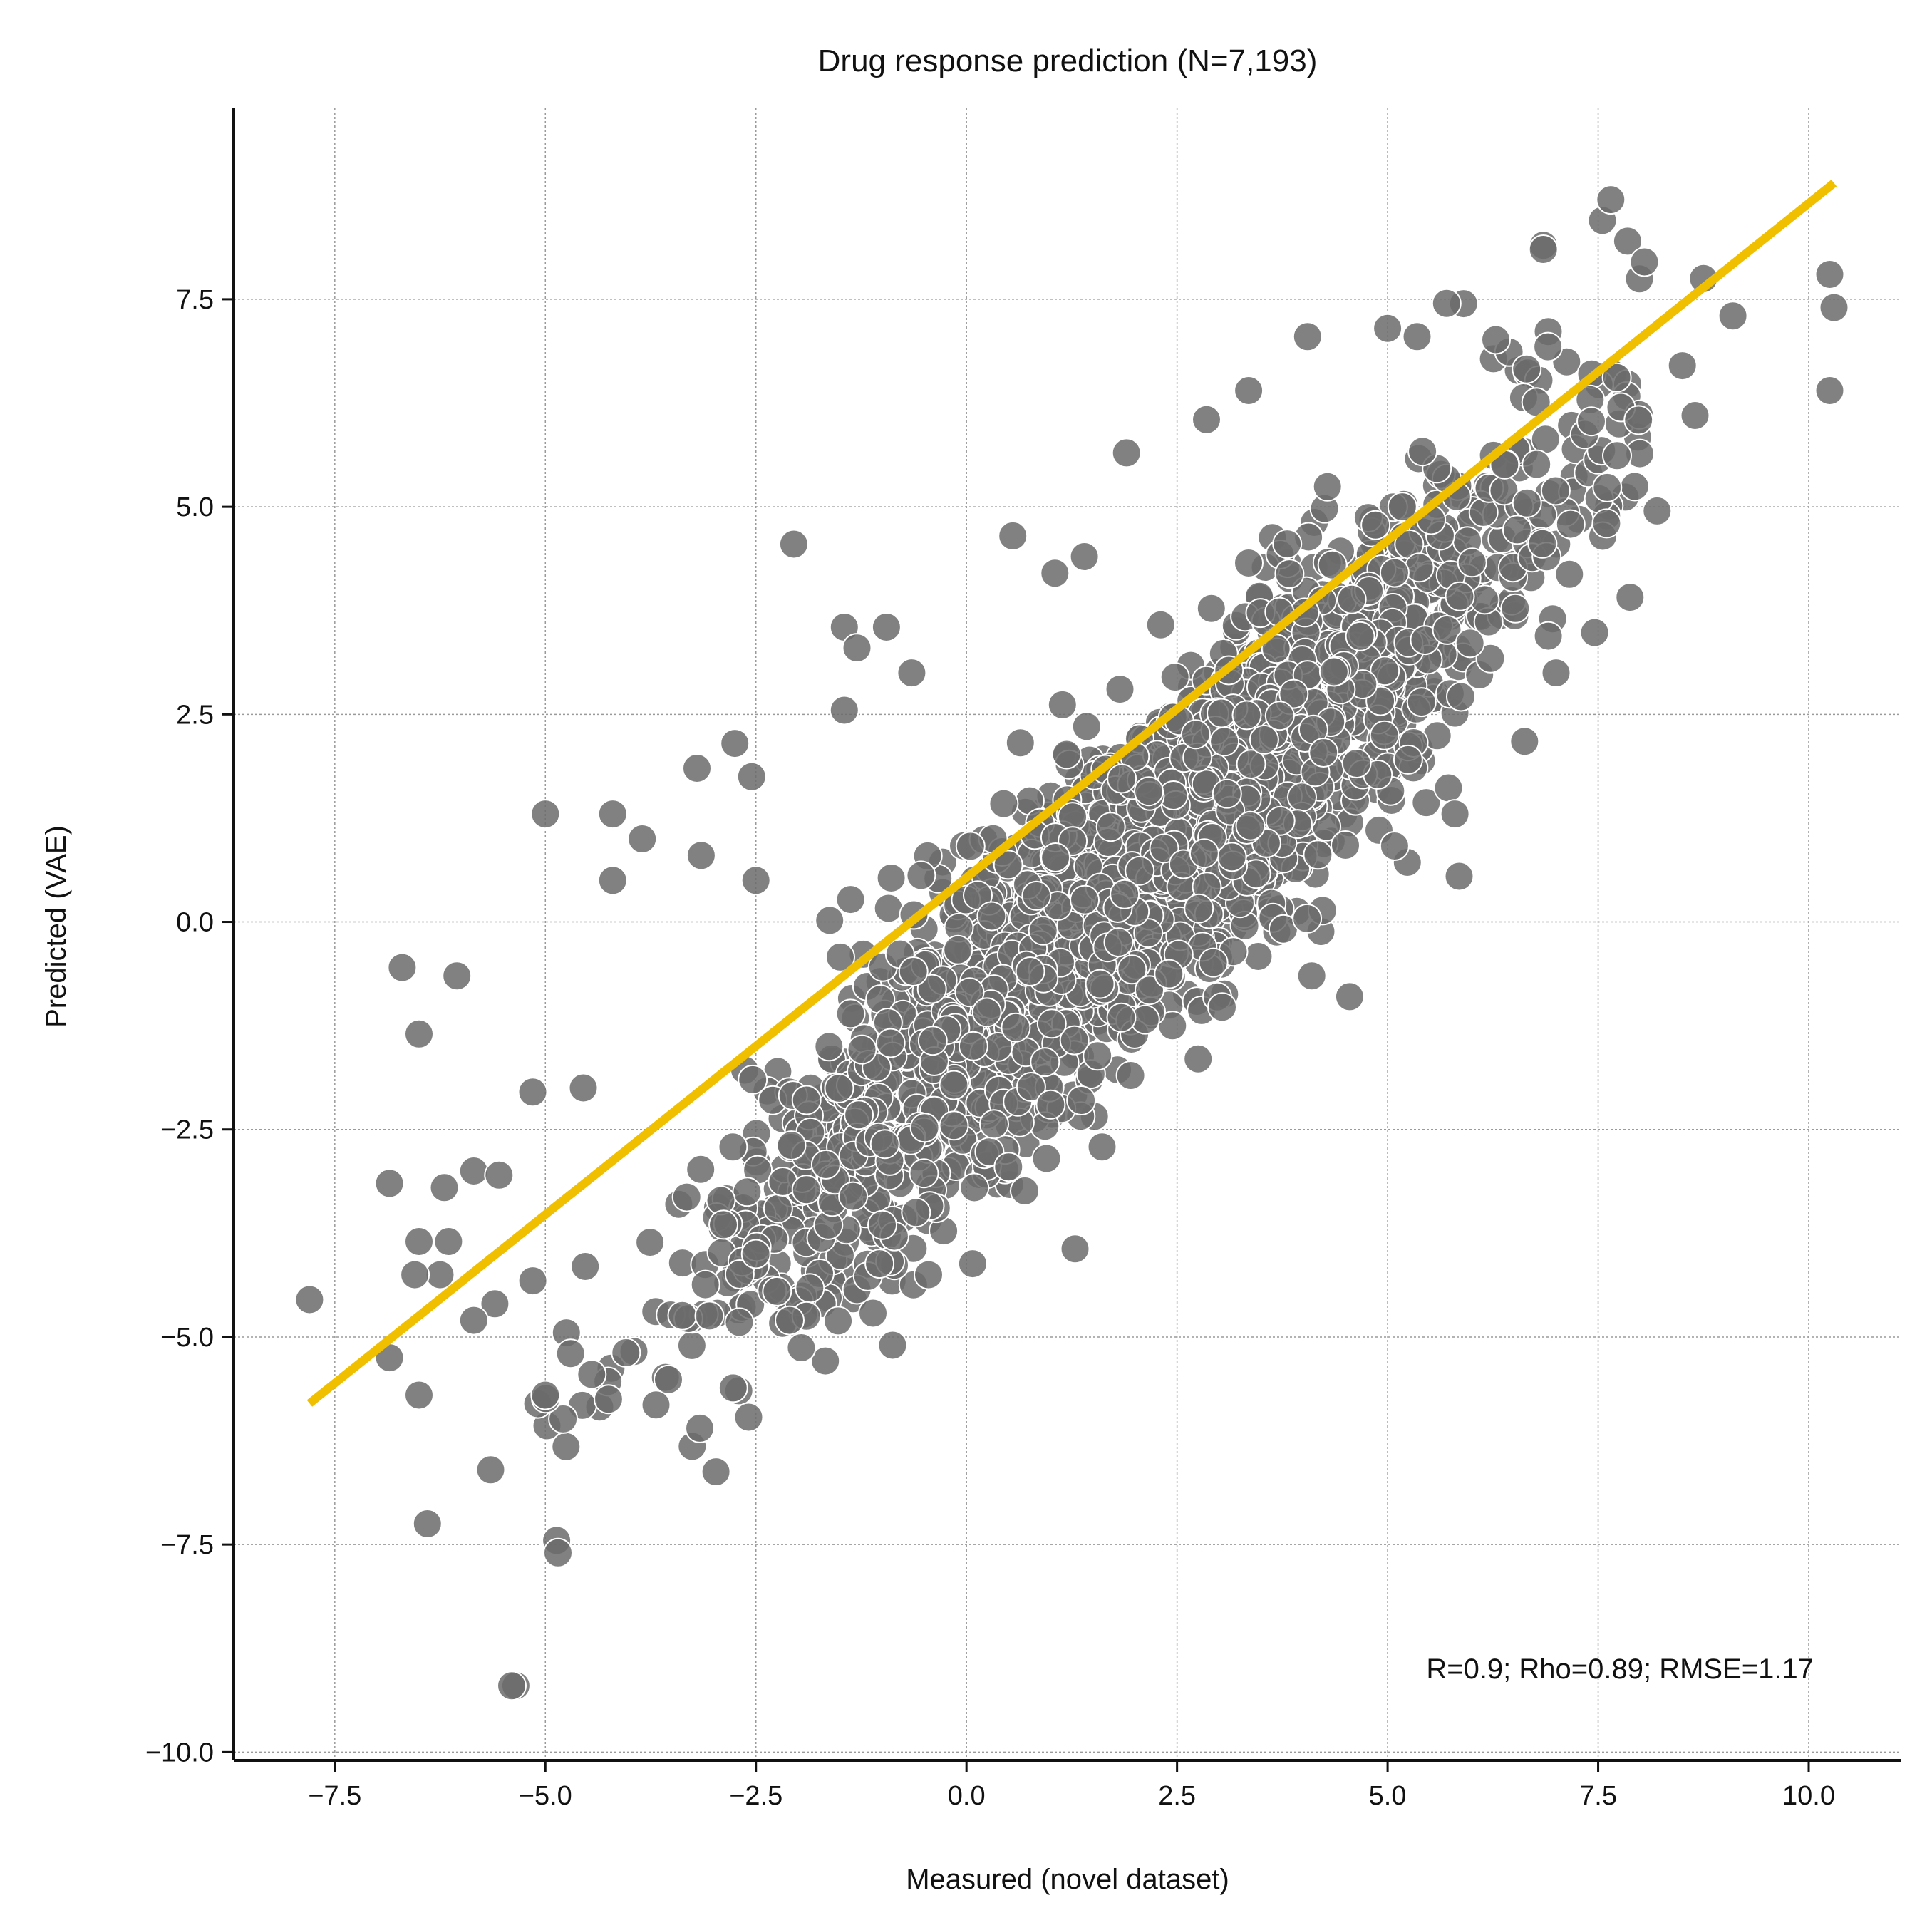 The image size is (1932, 1930). Describe the element at coordinates (1177, 1796) in the screenshot. I see `x-tick-label: 2.5` at that location.